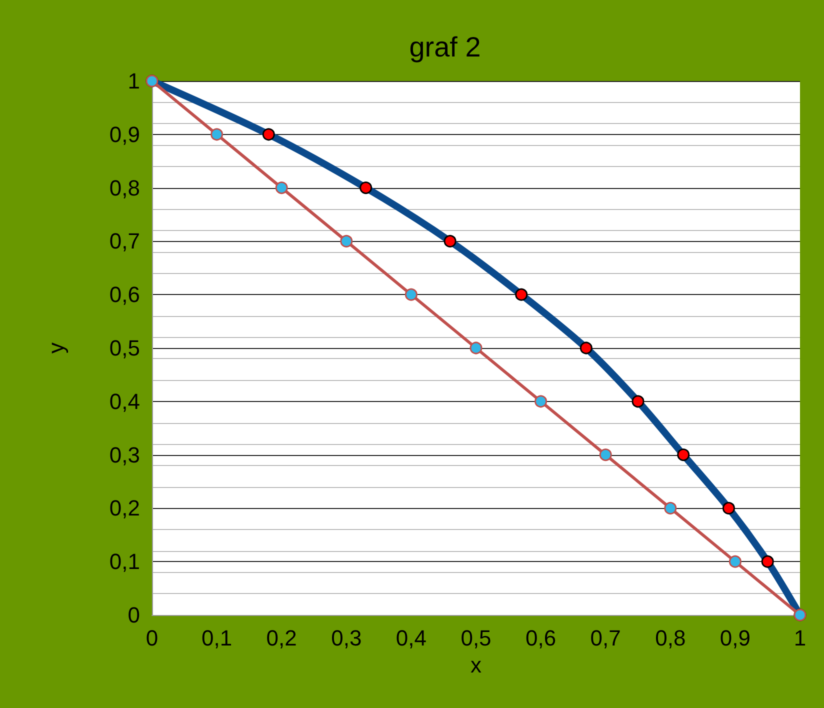  What do you see at coordinates (124, 187) in the screenshot?
I see `y-tick-label: 0,8` at bounding box center [124, 187].